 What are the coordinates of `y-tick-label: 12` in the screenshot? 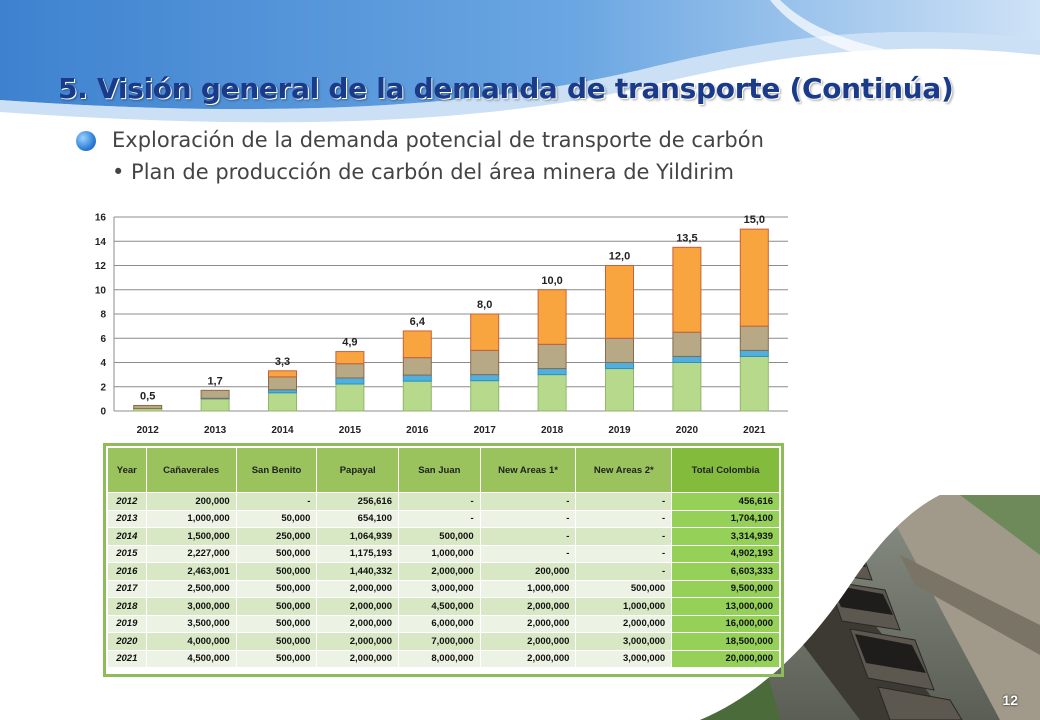 It's located at (101, 266).